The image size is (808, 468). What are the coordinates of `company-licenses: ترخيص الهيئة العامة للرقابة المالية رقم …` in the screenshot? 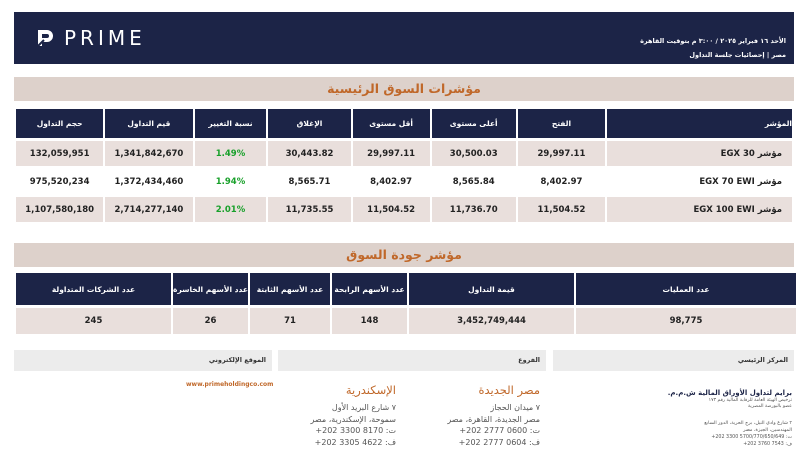 It's located at (750, 404).